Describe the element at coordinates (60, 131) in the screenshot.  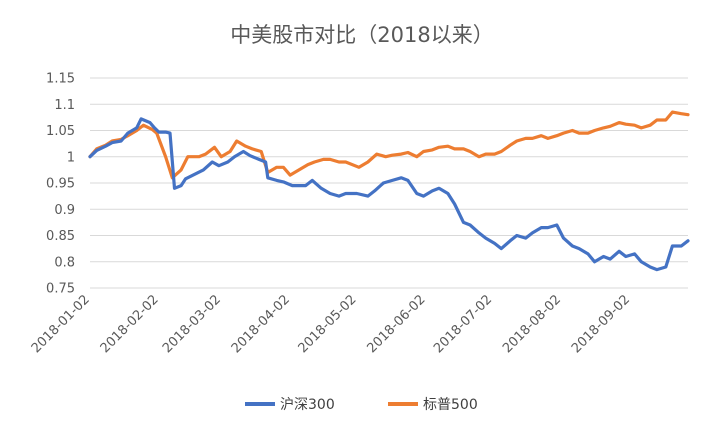
I see `y-tick-label: 1.05` at that location.